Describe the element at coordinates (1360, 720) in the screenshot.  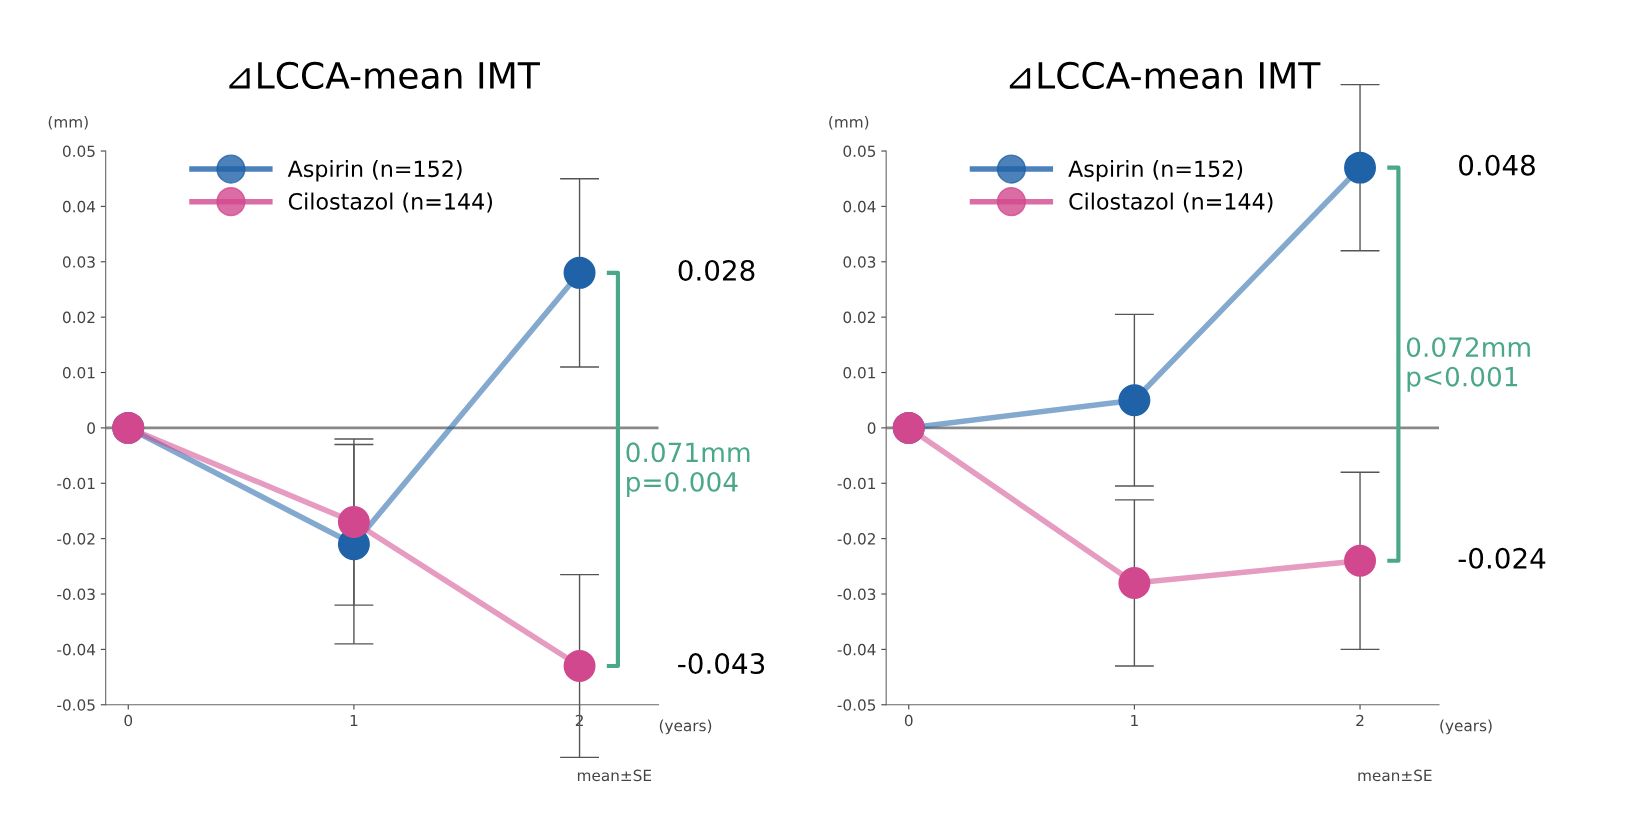
I see `x-tick-label: 2` at that location.